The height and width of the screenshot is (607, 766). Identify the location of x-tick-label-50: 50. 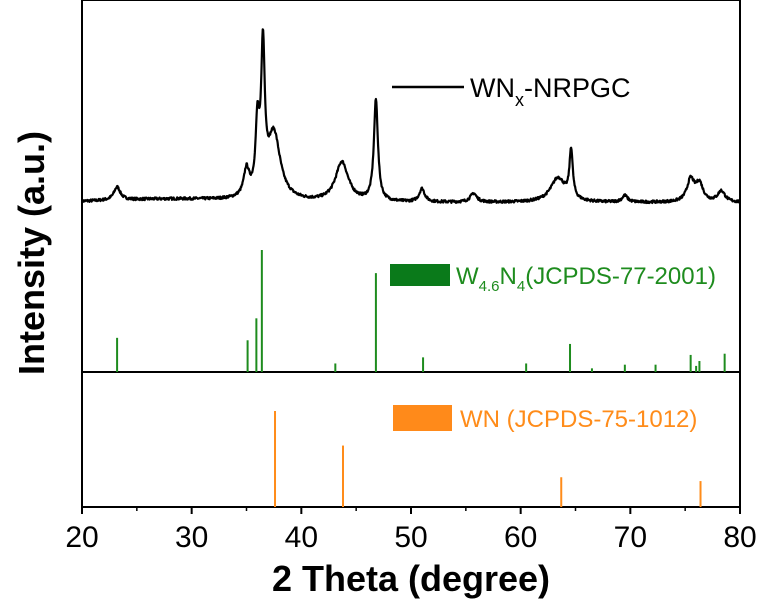
(410, 537).